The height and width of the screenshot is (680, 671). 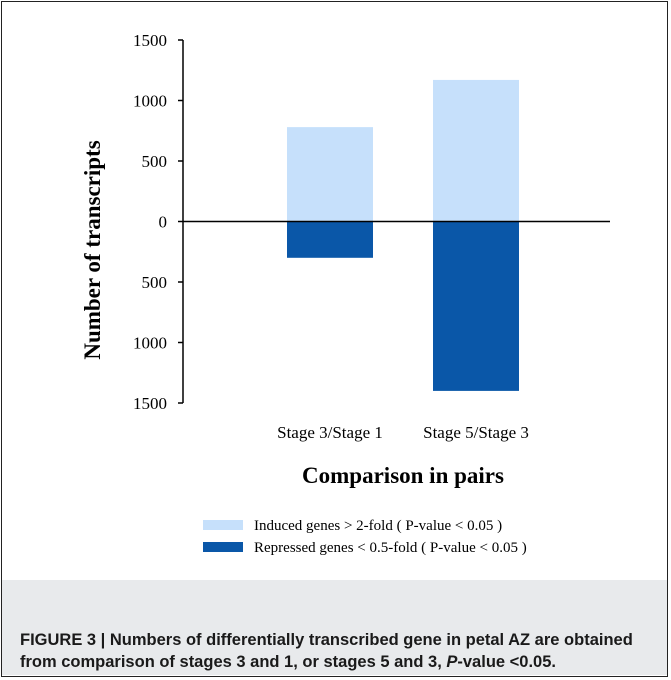 What do you see at coordinates (403, 432) in the screenshot?
I see `x-category-labels: Stage 3/Stage 1 Stage 5/Stage 3` at bounding box center [403, 432].